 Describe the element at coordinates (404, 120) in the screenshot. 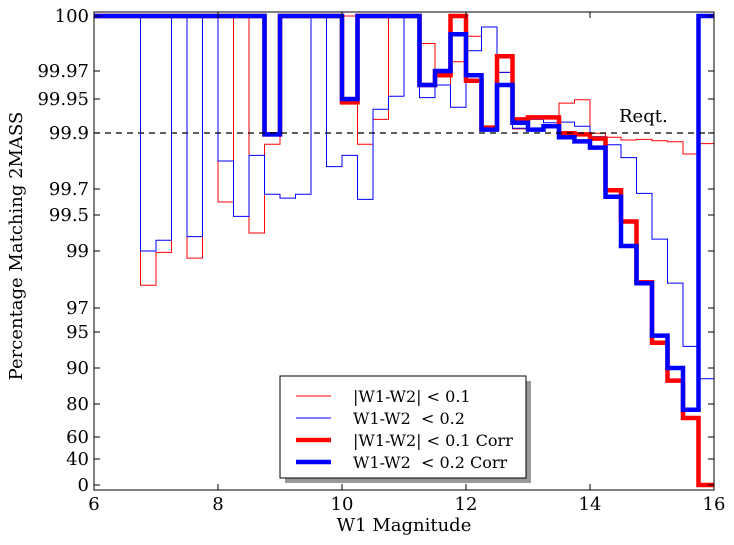

I see `reference-line-group: Reqt.` at that location.